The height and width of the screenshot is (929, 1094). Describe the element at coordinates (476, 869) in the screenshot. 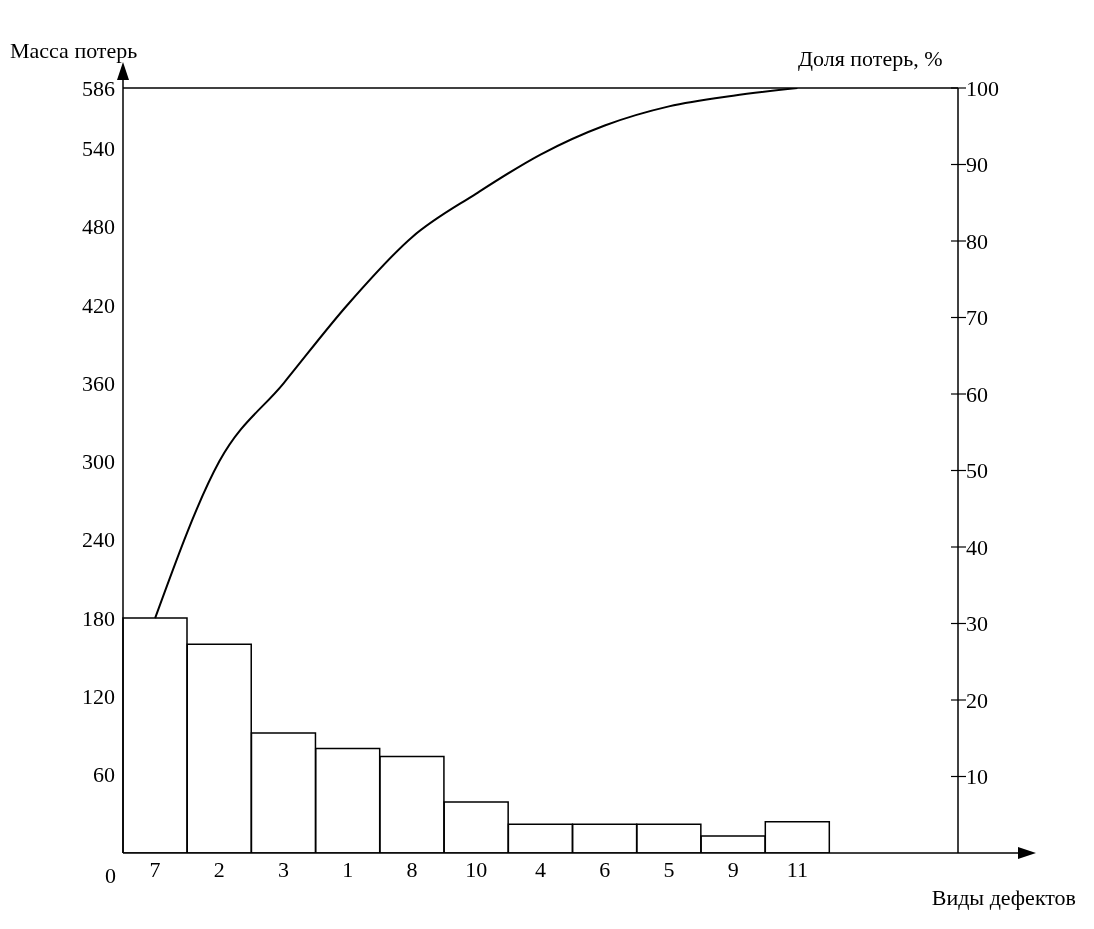

I see `x-tick-label: 10` at that location.